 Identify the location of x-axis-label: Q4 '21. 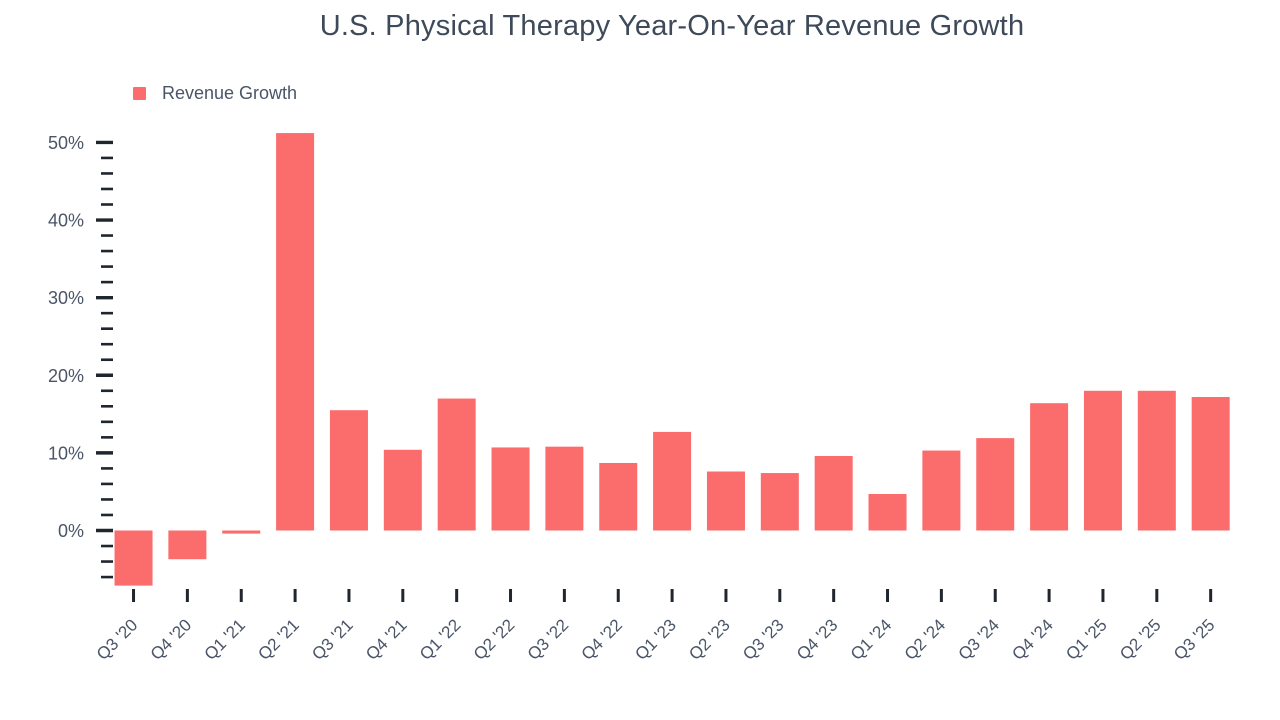
(386, 639).